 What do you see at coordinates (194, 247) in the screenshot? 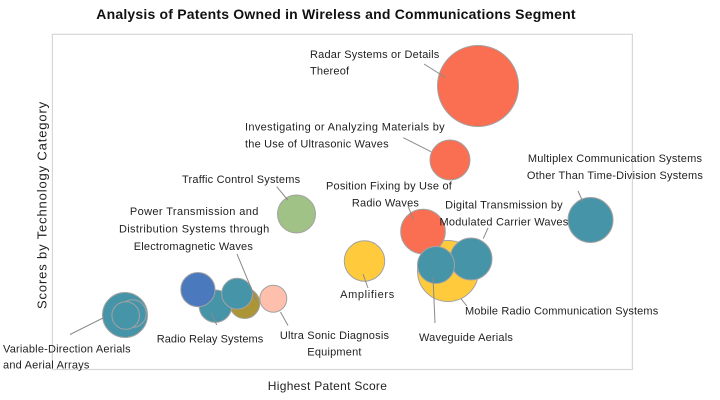
I see `svg-text: Electromagnetic Waves` at bounding box center [194, 247].